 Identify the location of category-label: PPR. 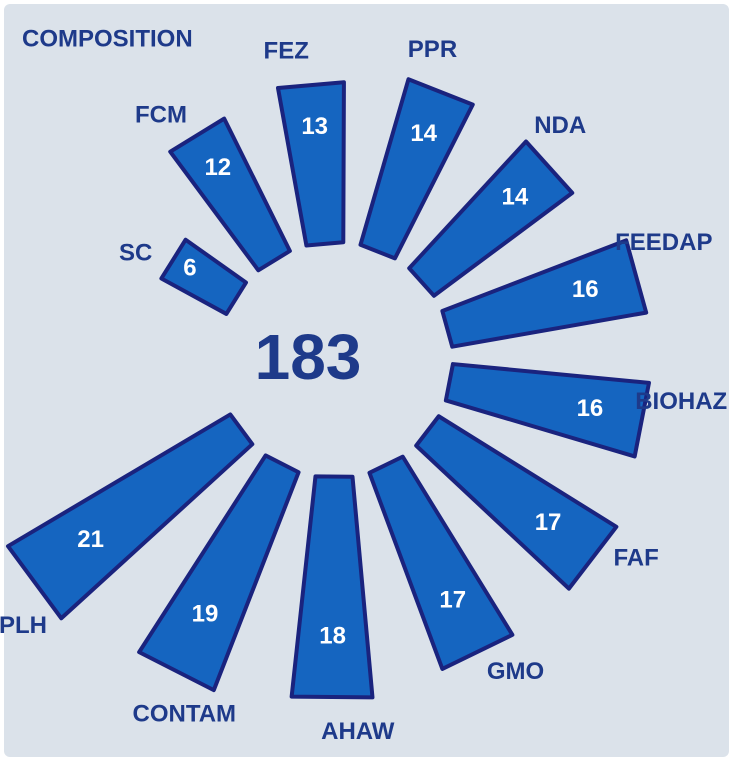
(432, 49).